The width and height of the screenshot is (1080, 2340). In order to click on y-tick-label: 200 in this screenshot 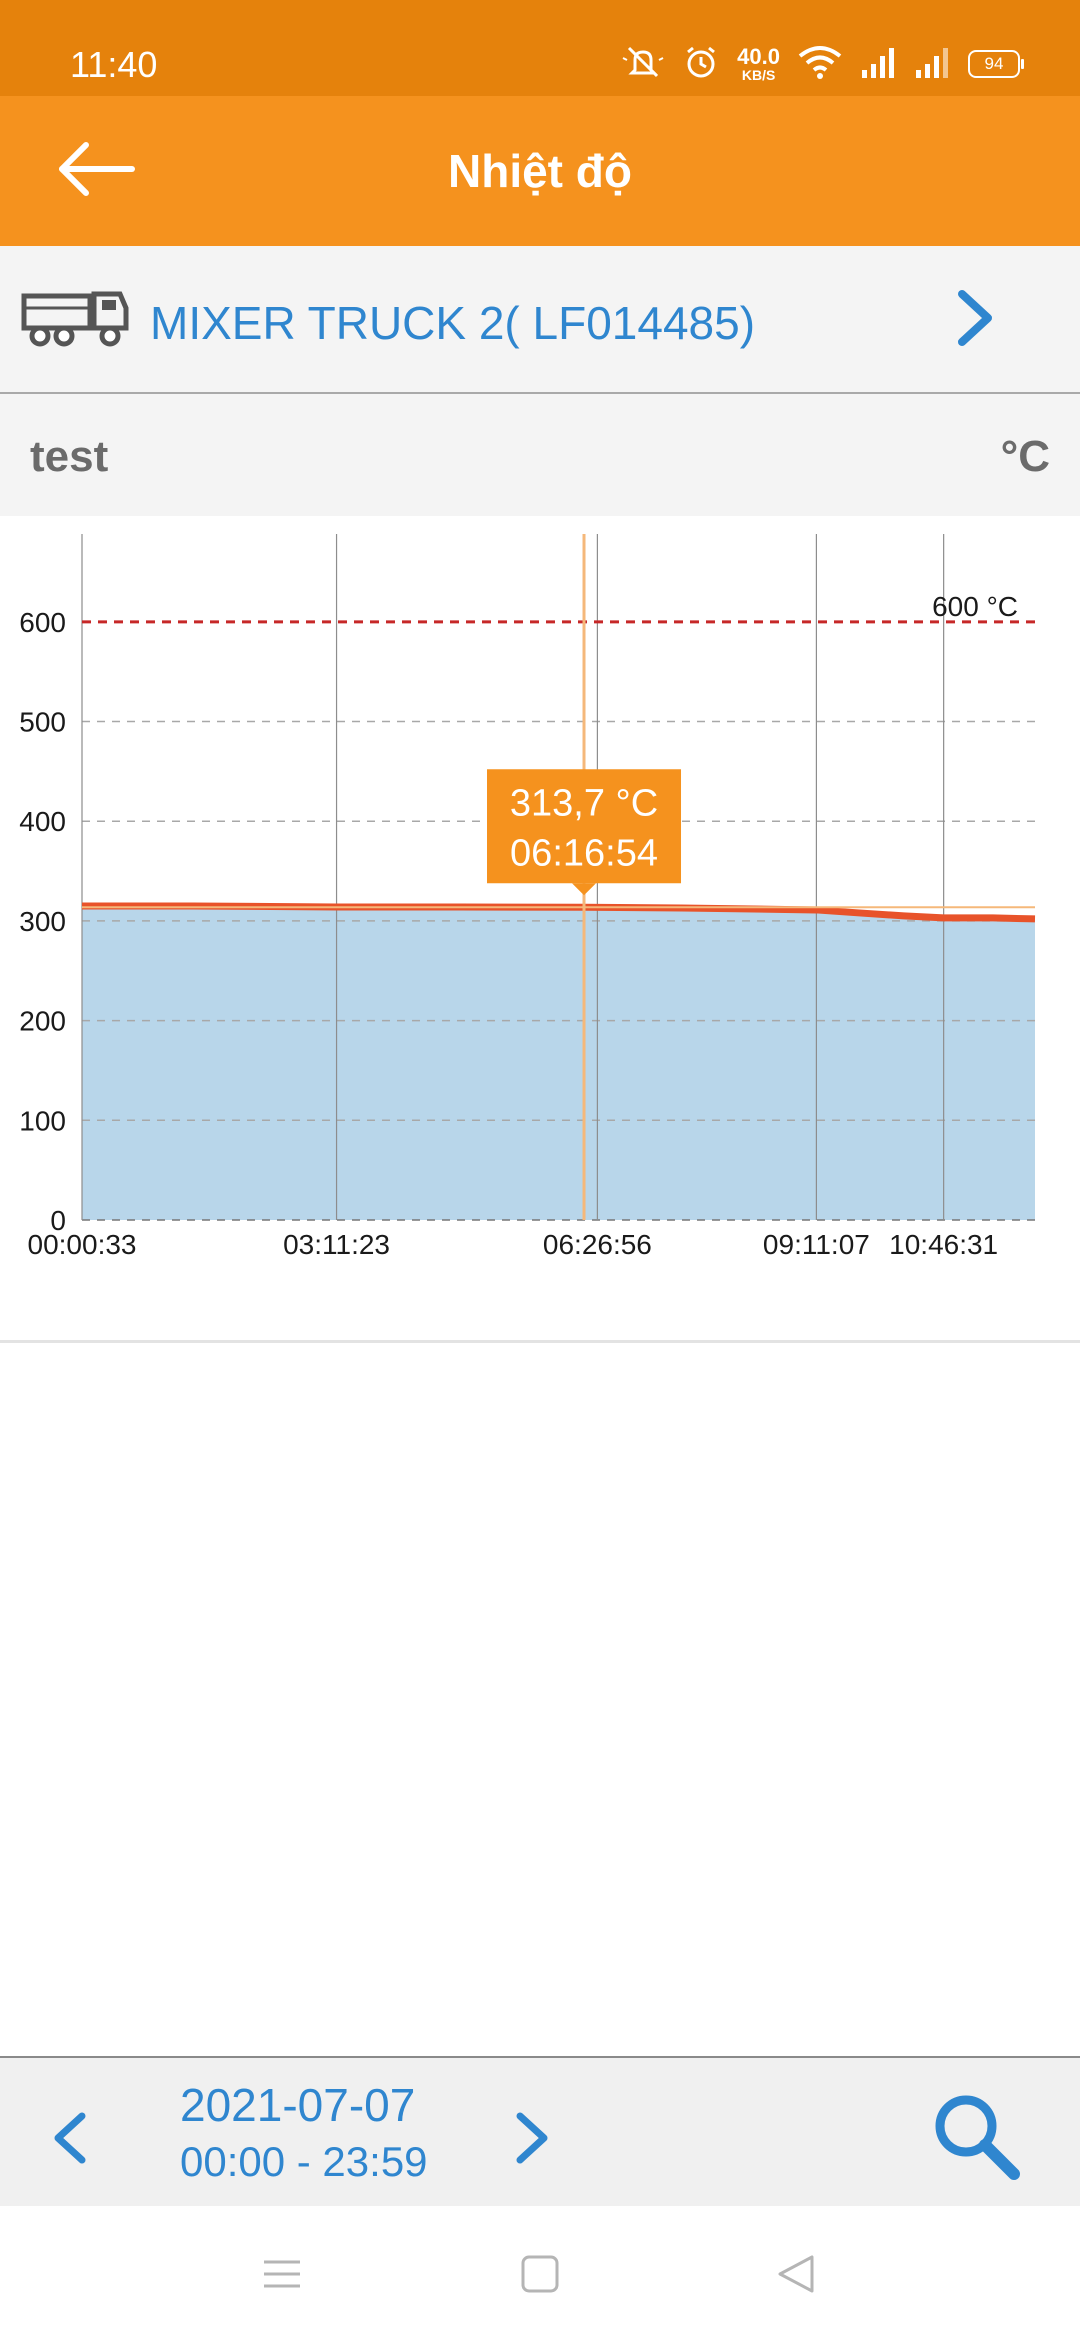, I will do `click(42, 1021)`.